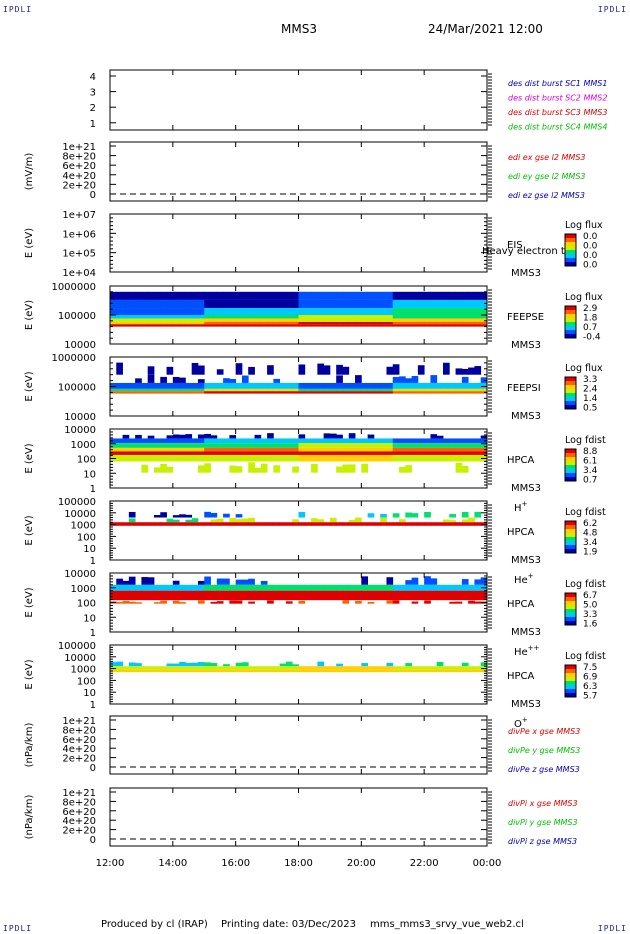 The width and height of the screenshot is (630, 934). What do you see at coordinates (524, 388) in the screenshot?
I see `instrument-label: FEEPSI` at bounding box center [524, 388].